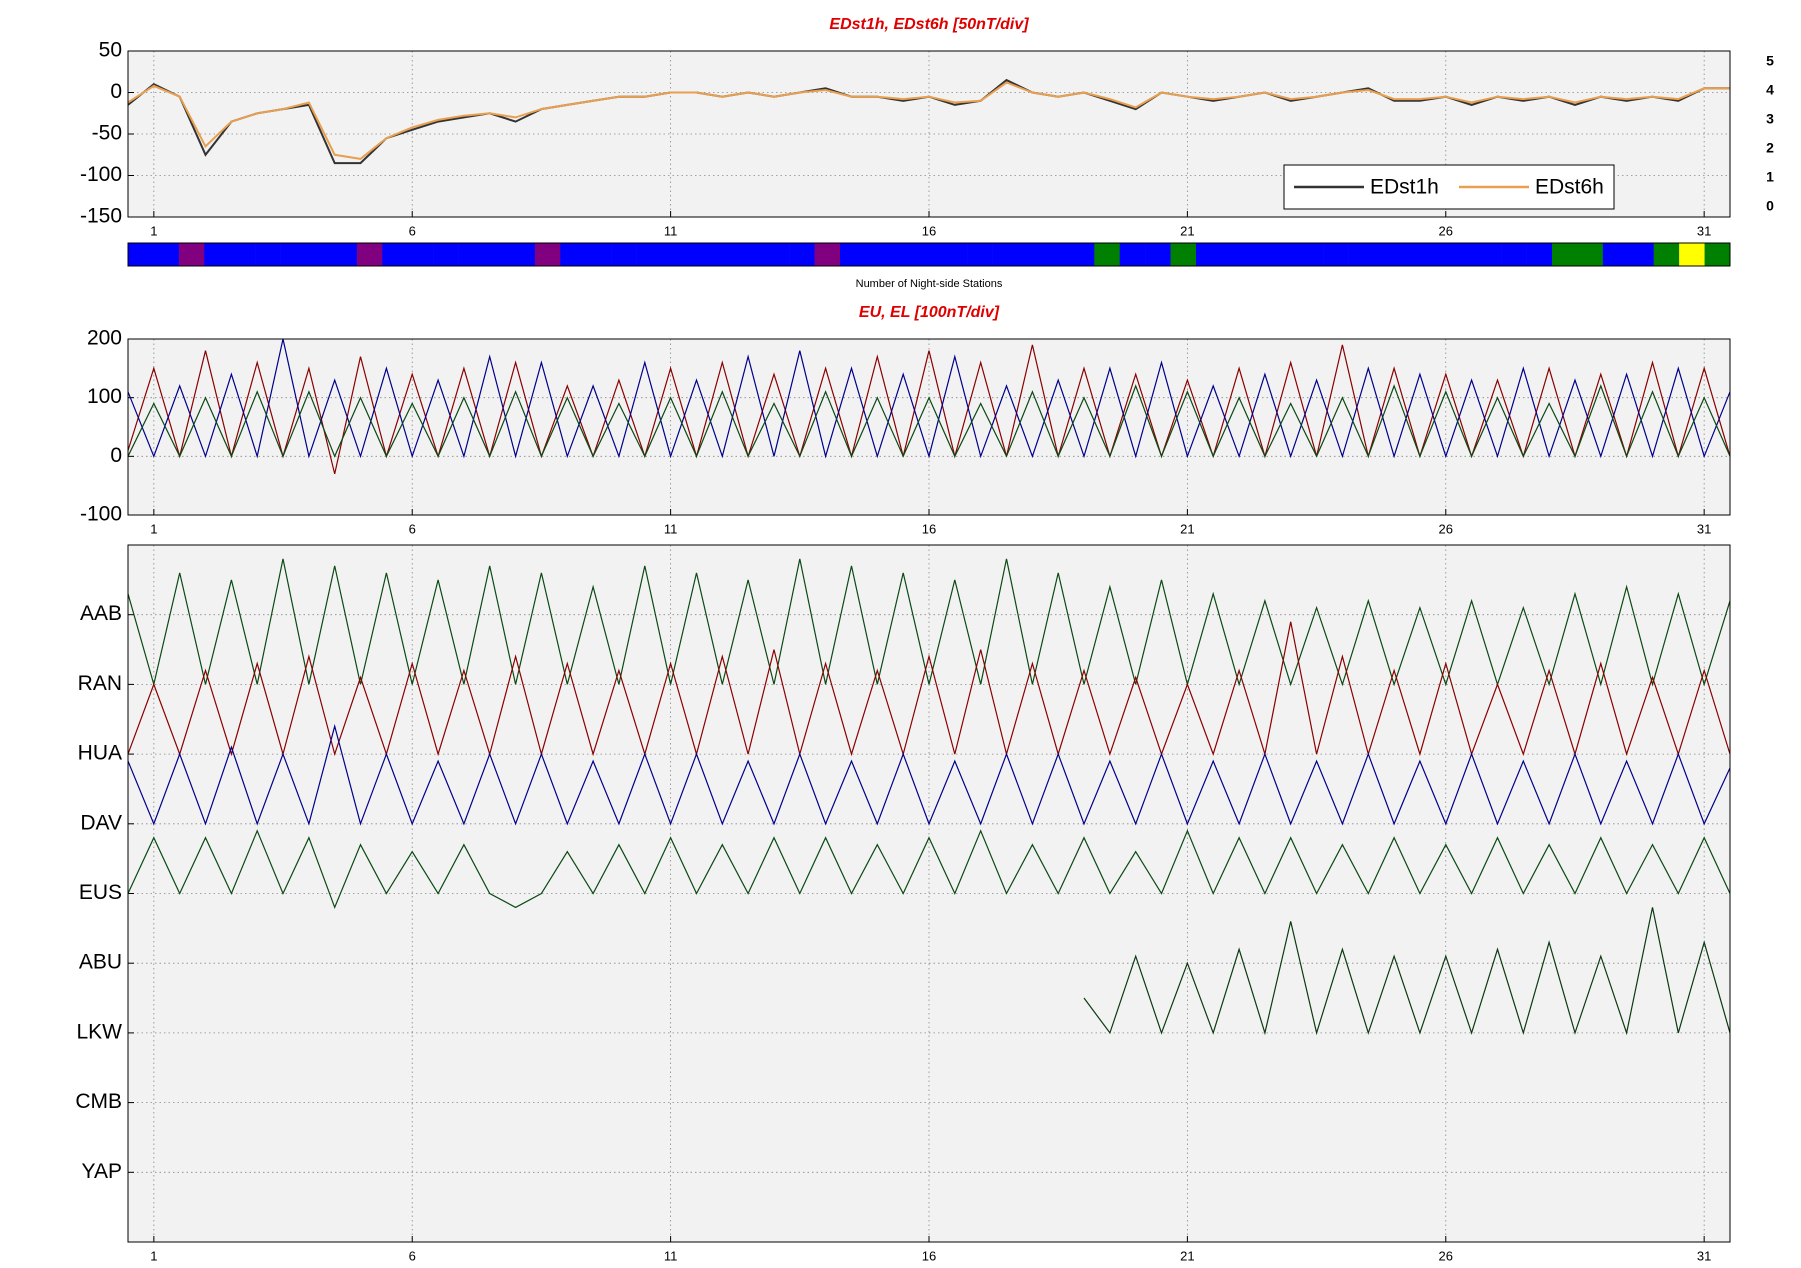 The width and height of the screenshot is (1801, 1268). Describe the element at coordinates (100, 892) in the screenshot. I see `y-tick-label: EUS` at that location.